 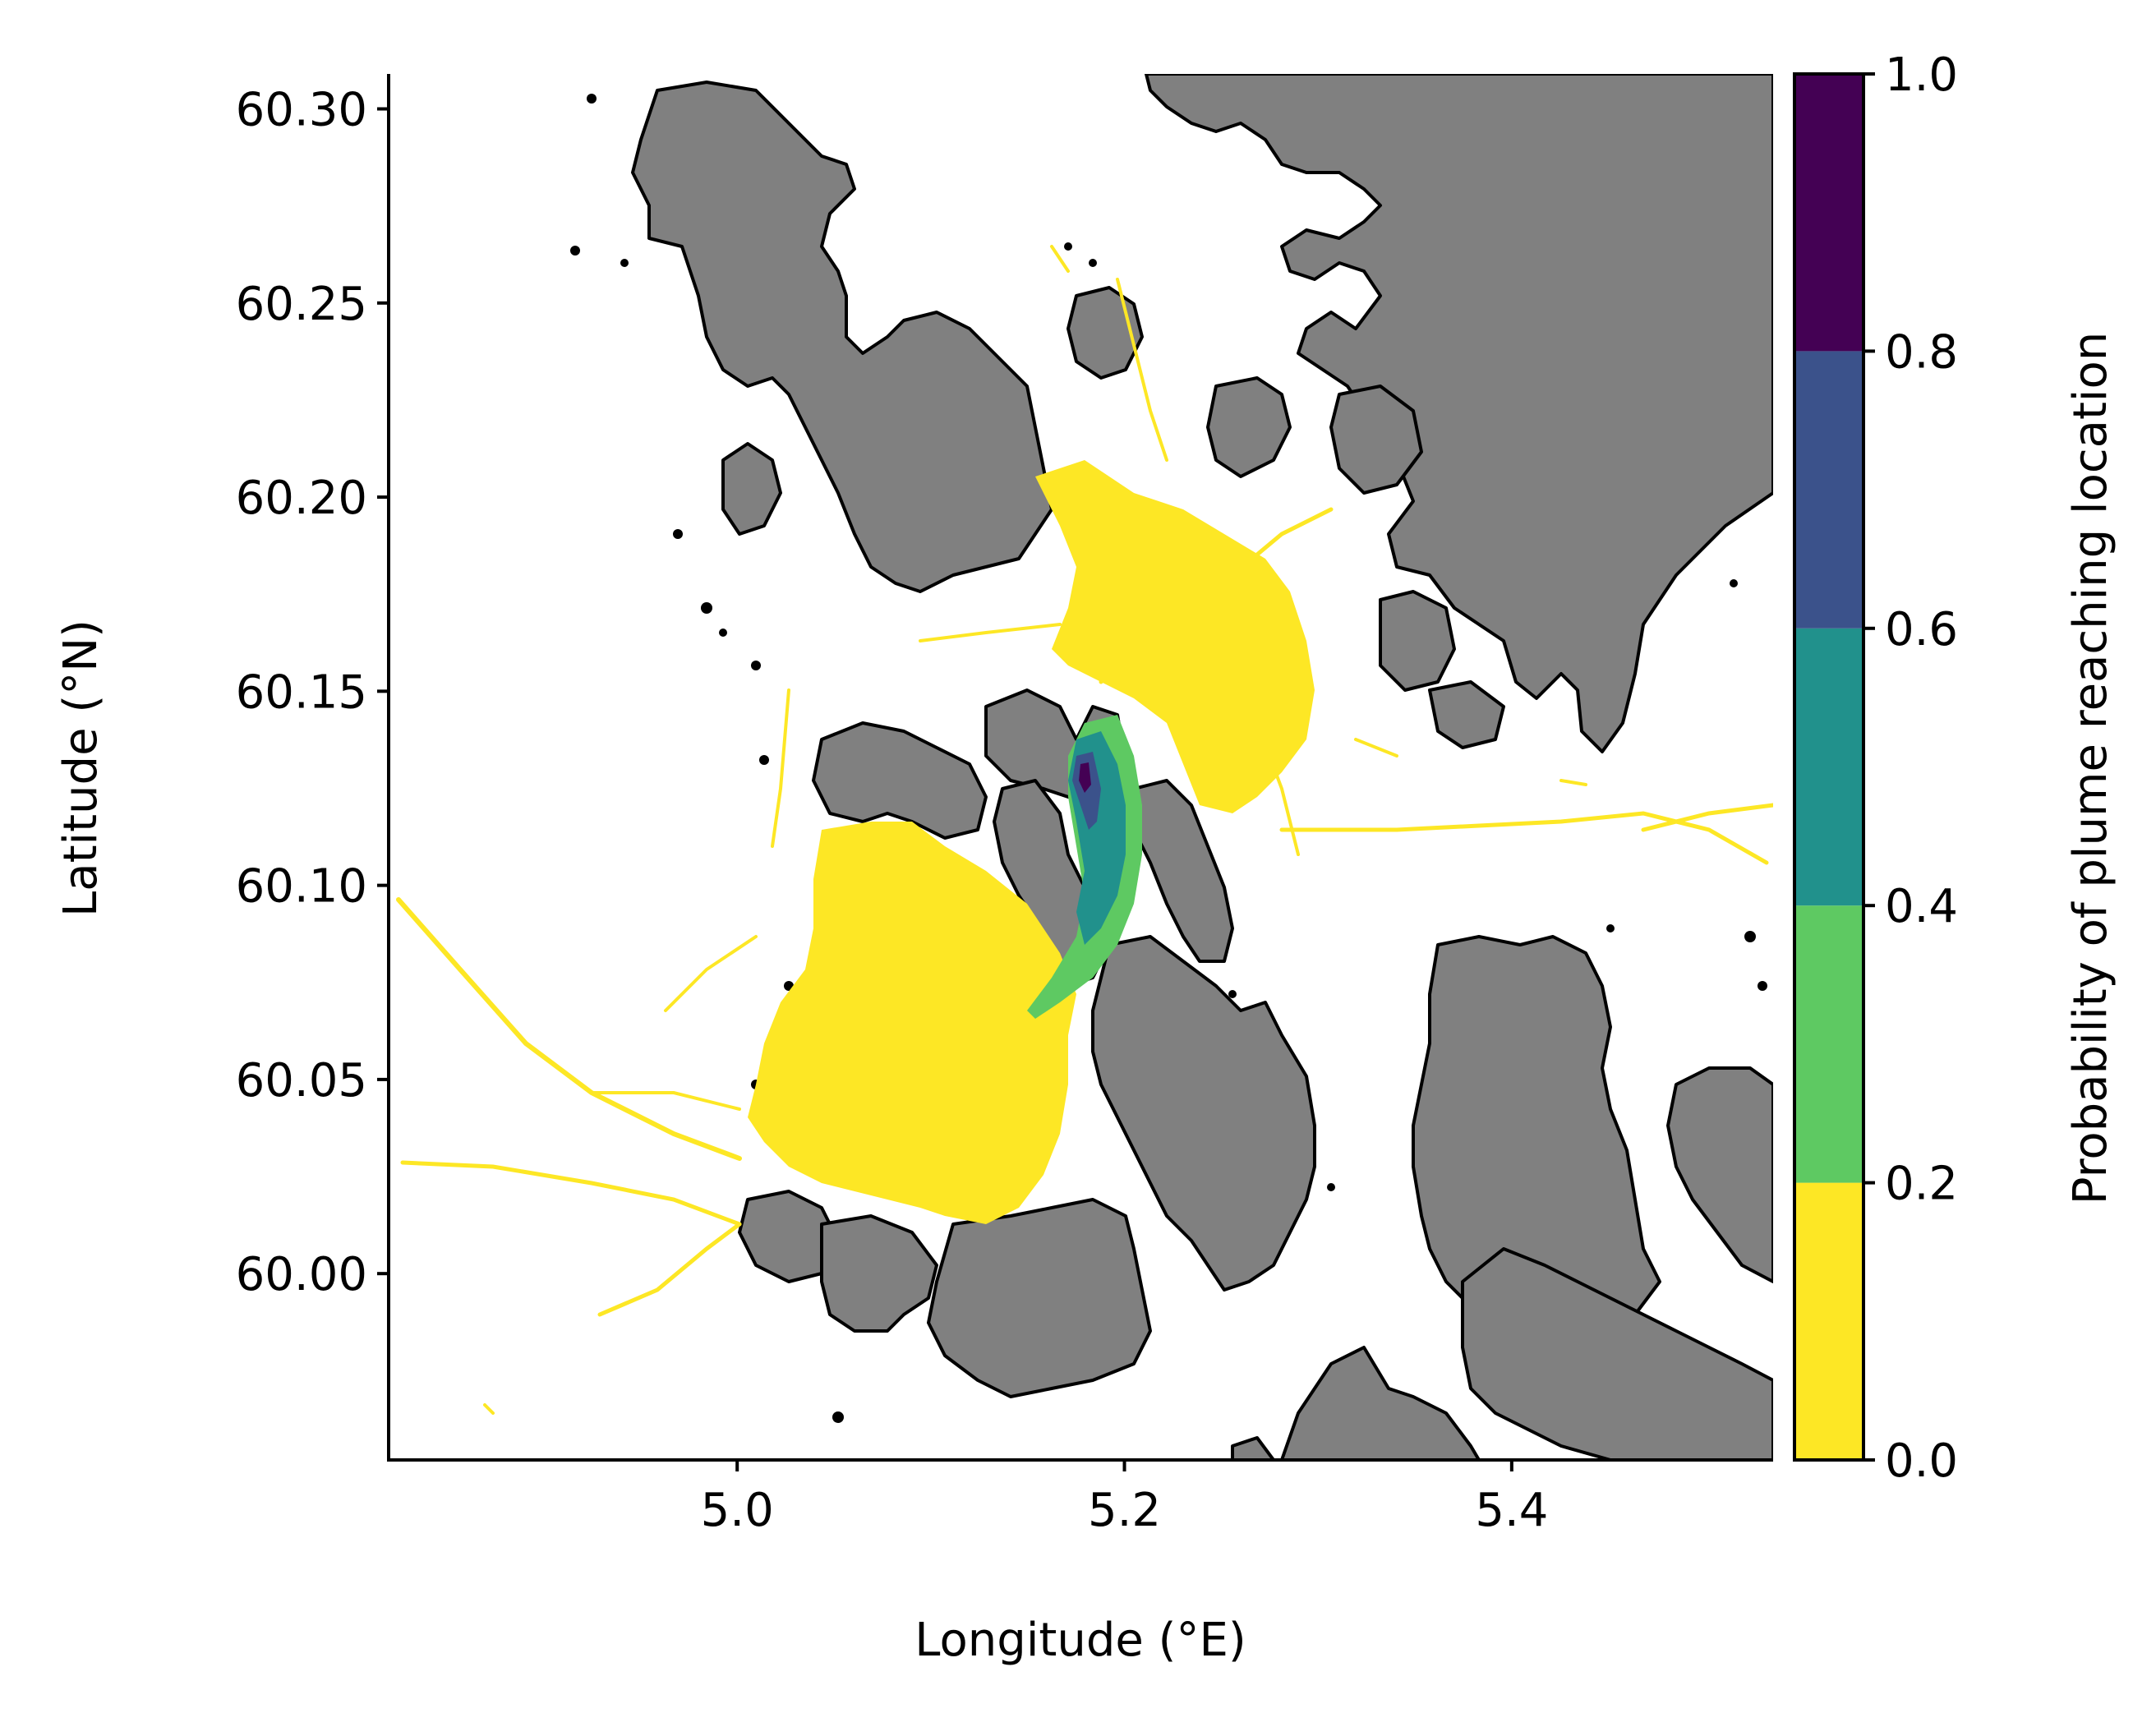 What do you see at coordinates (1380, 1403) in the screenshot?
I see `landmass-bottom-center` at bounding box center [1380, 1403].